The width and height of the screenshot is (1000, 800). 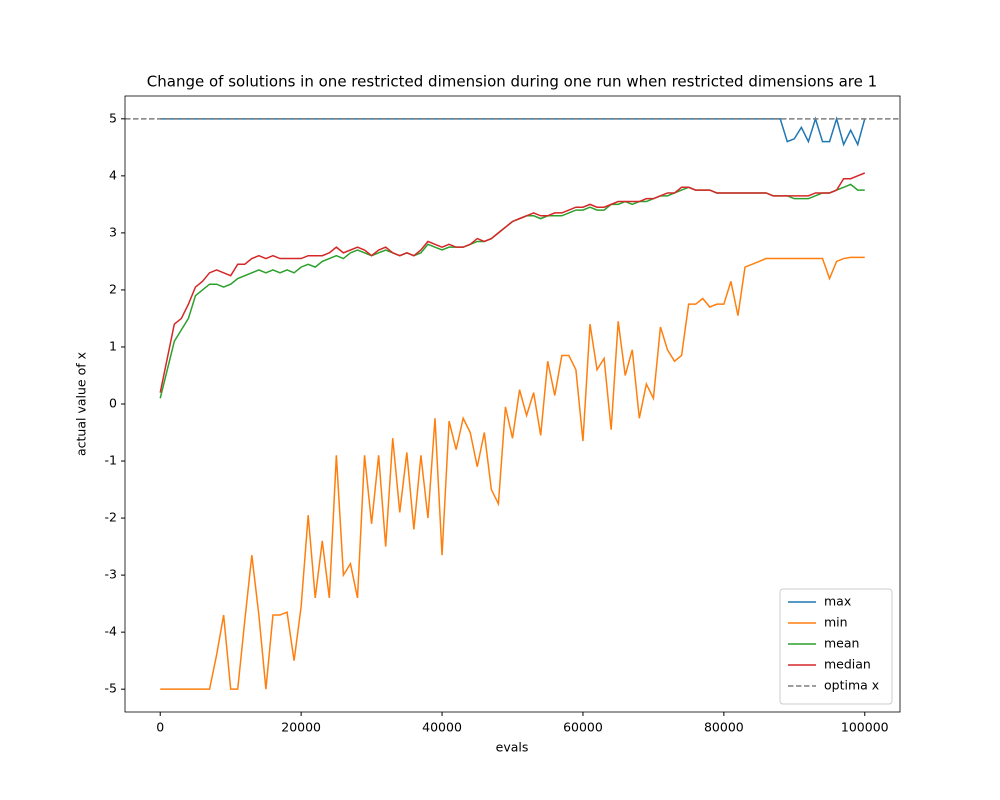 I want to click on legend-label: median, so click(x=847, y=664).